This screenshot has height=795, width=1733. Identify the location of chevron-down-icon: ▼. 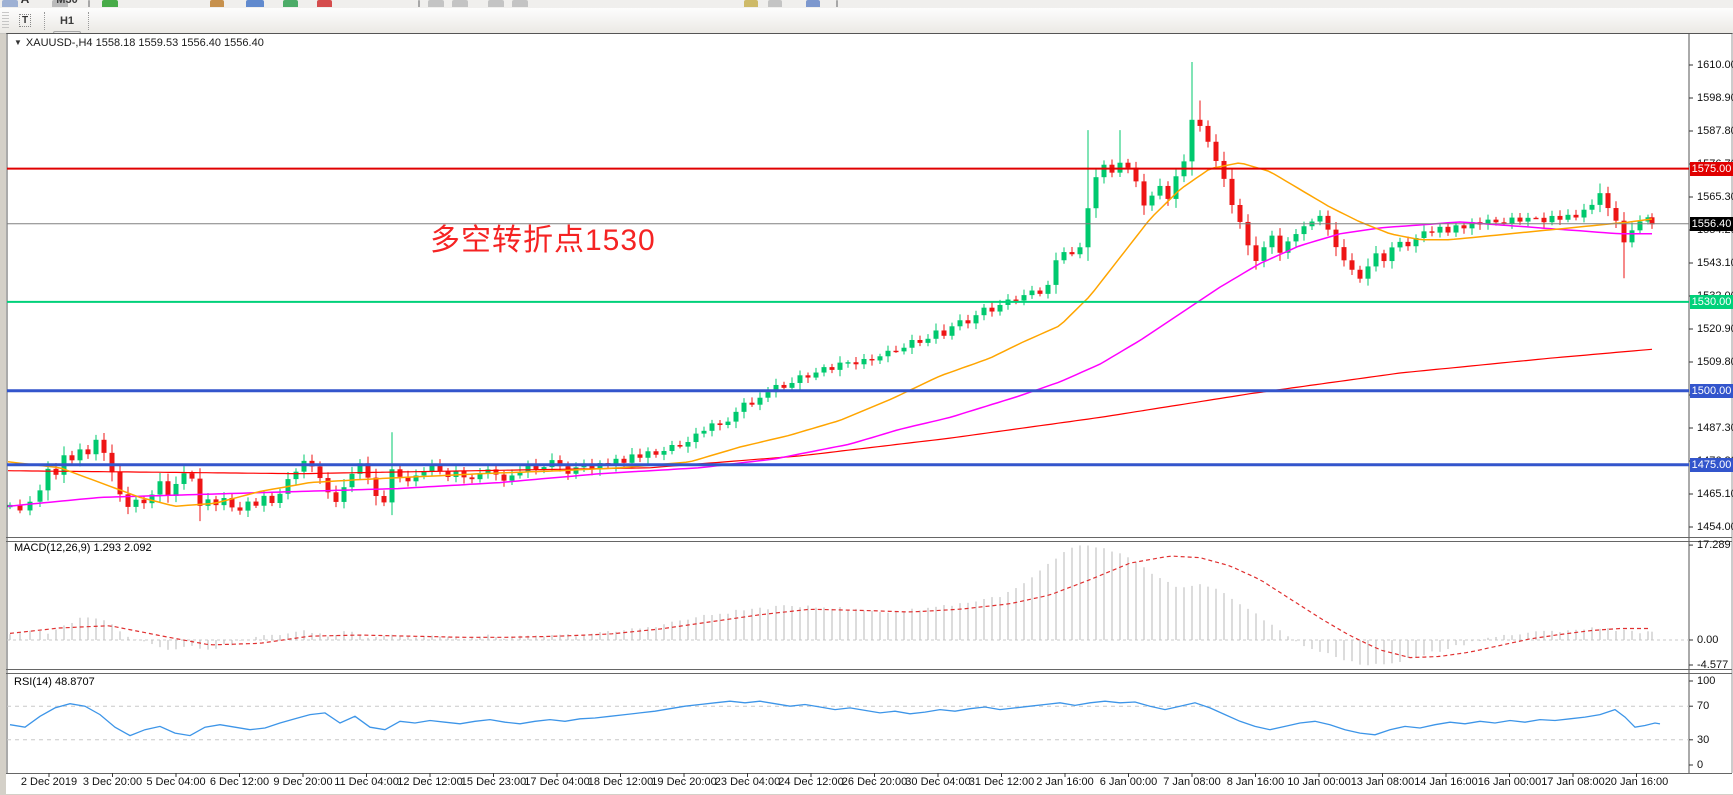
(18, 42).